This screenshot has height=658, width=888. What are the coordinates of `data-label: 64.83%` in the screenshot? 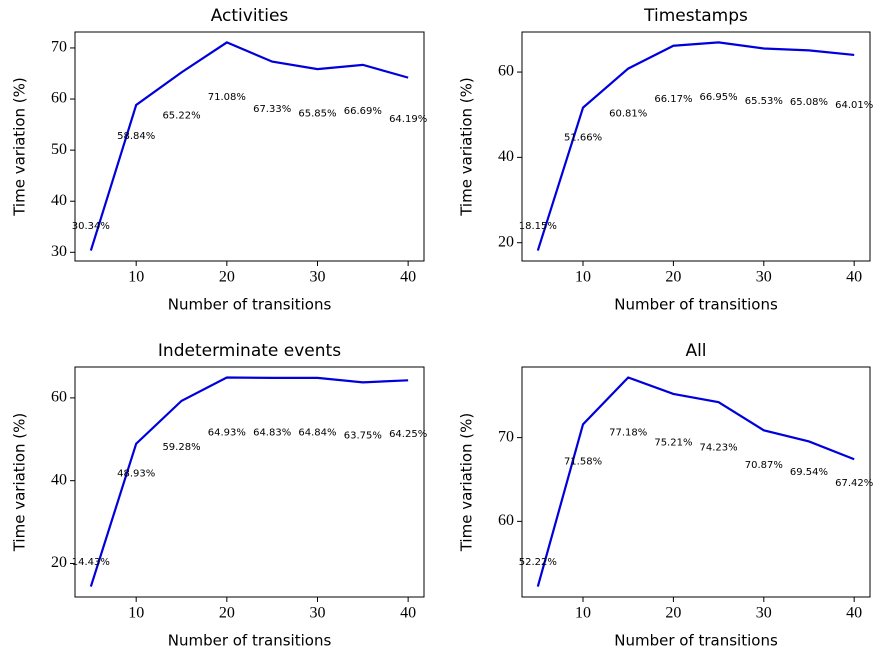 It's located at (272, 433).